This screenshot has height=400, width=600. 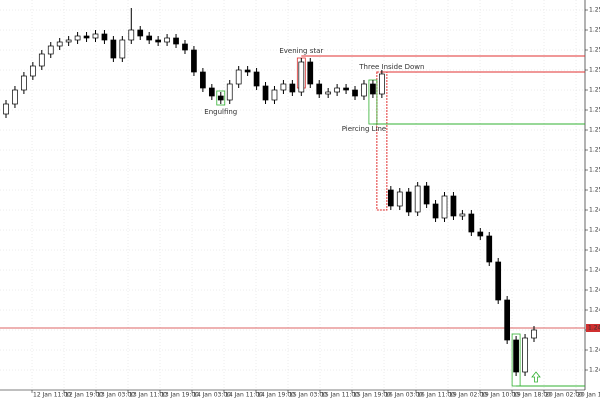 I want to click on x-tick-label: 12 Jan 11:00, so click(x=52, y=395).